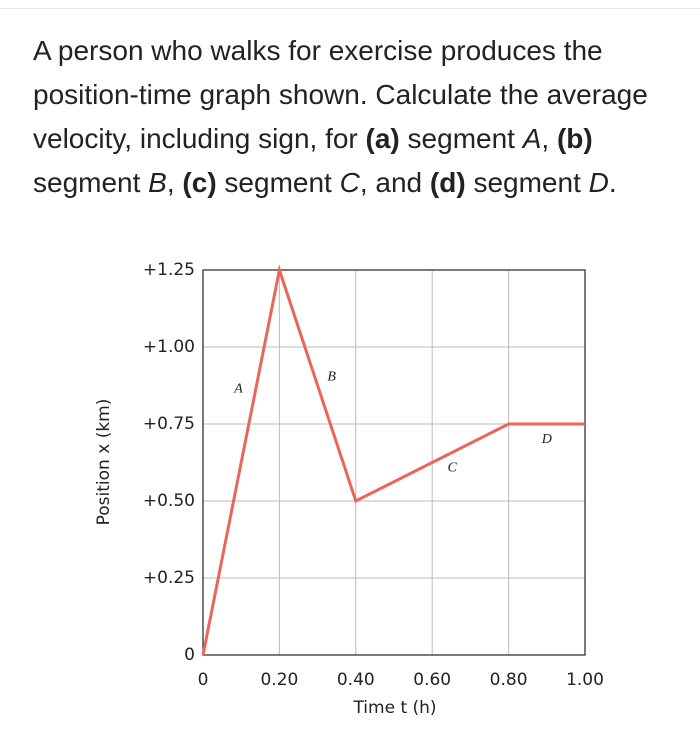 This screenshot has width=700, height=740. Describe the element at coordinates (598, 182) in the screenshot. I see `question-segment: D` at that location.